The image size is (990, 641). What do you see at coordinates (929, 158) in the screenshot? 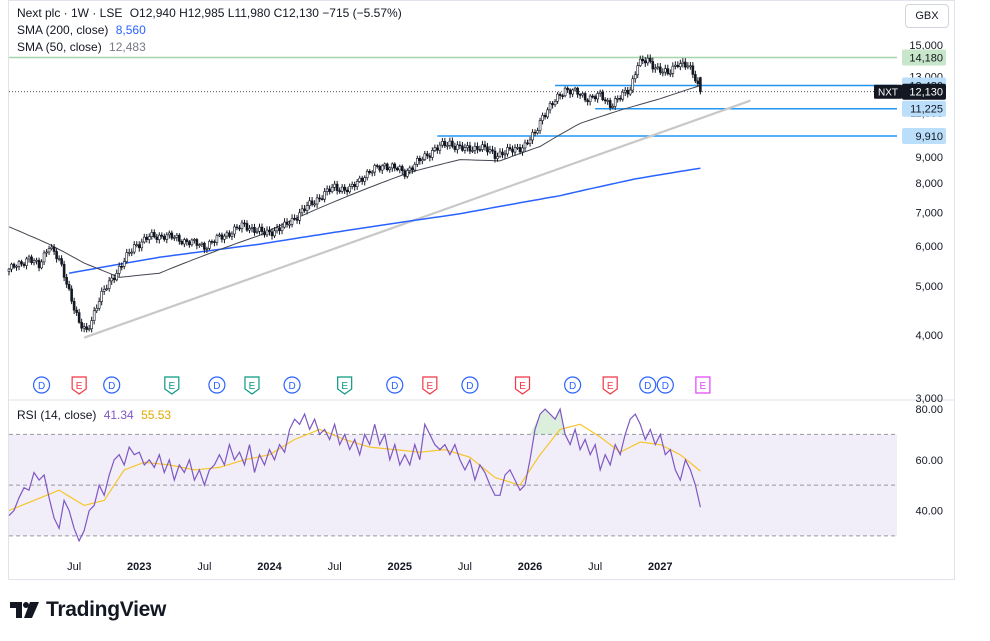
I see `y-tick-label: 9,000` at bounding box center [929, 158].